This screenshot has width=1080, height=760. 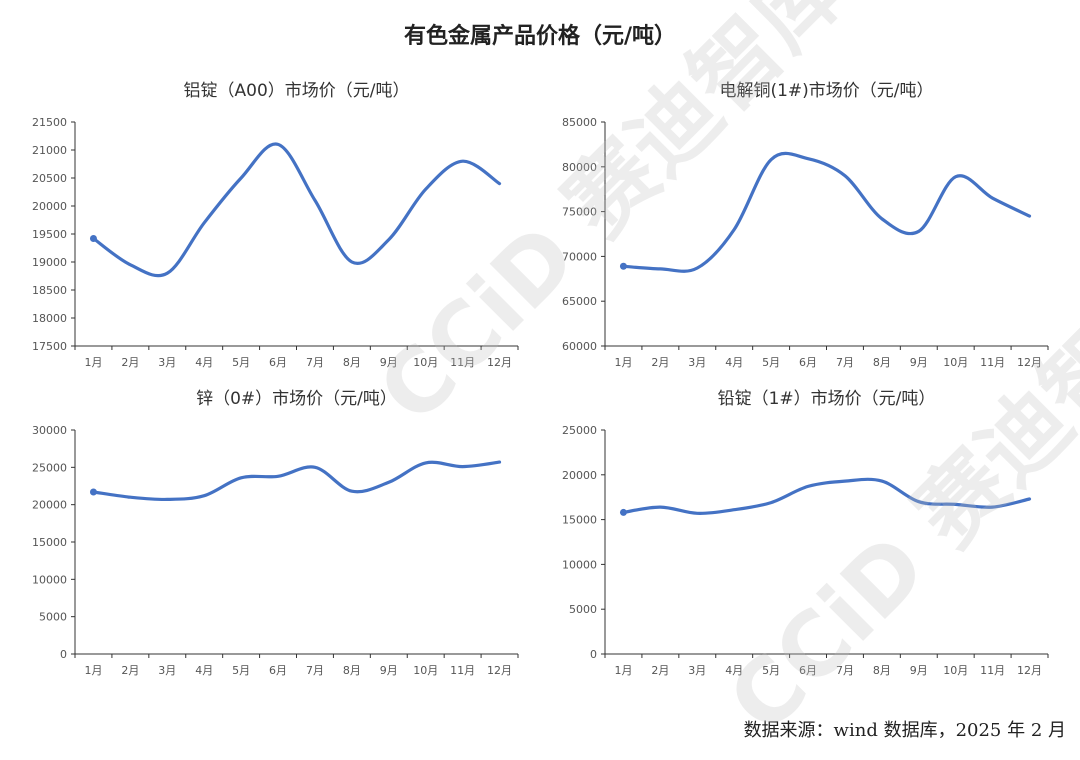 What do you see at coordinates (296, 399) in the screenshot?
I see `chart-title: 锌（0#）市场价（元/吨）` at bounding box center [296, 399].